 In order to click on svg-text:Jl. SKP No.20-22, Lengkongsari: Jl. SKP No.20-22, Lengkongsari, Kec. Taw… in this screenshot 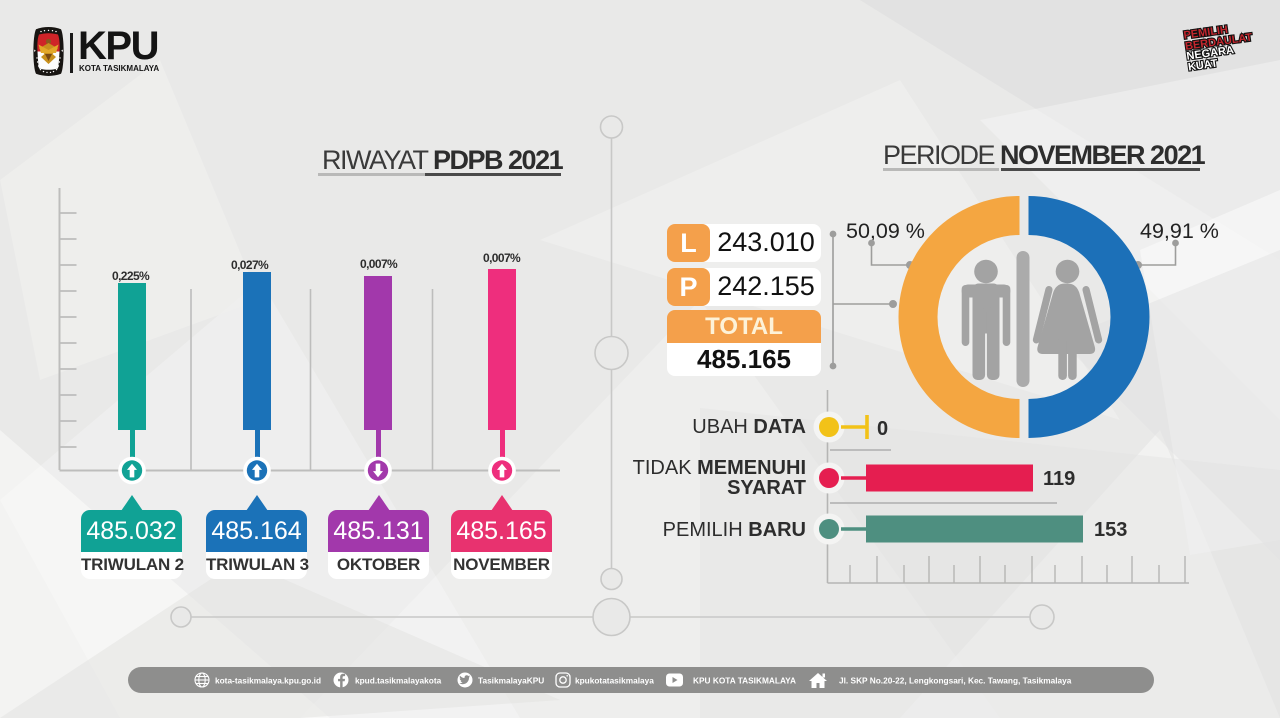, I will do `click(955, 681)`.